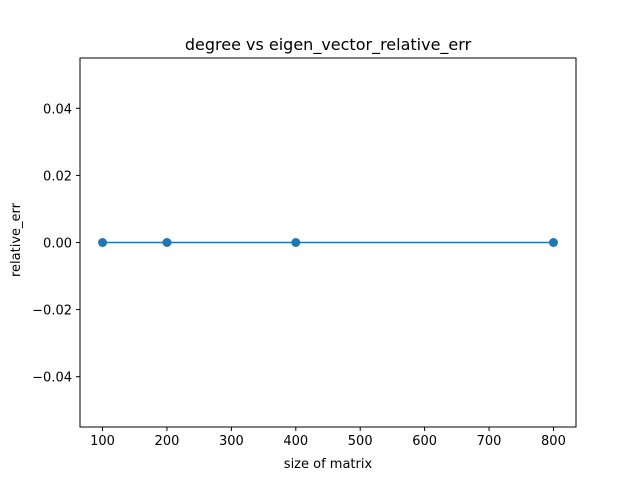 This screenshot has width=640, height=480. I want to click on y-tick-label: 0.04, so click(57, 109).